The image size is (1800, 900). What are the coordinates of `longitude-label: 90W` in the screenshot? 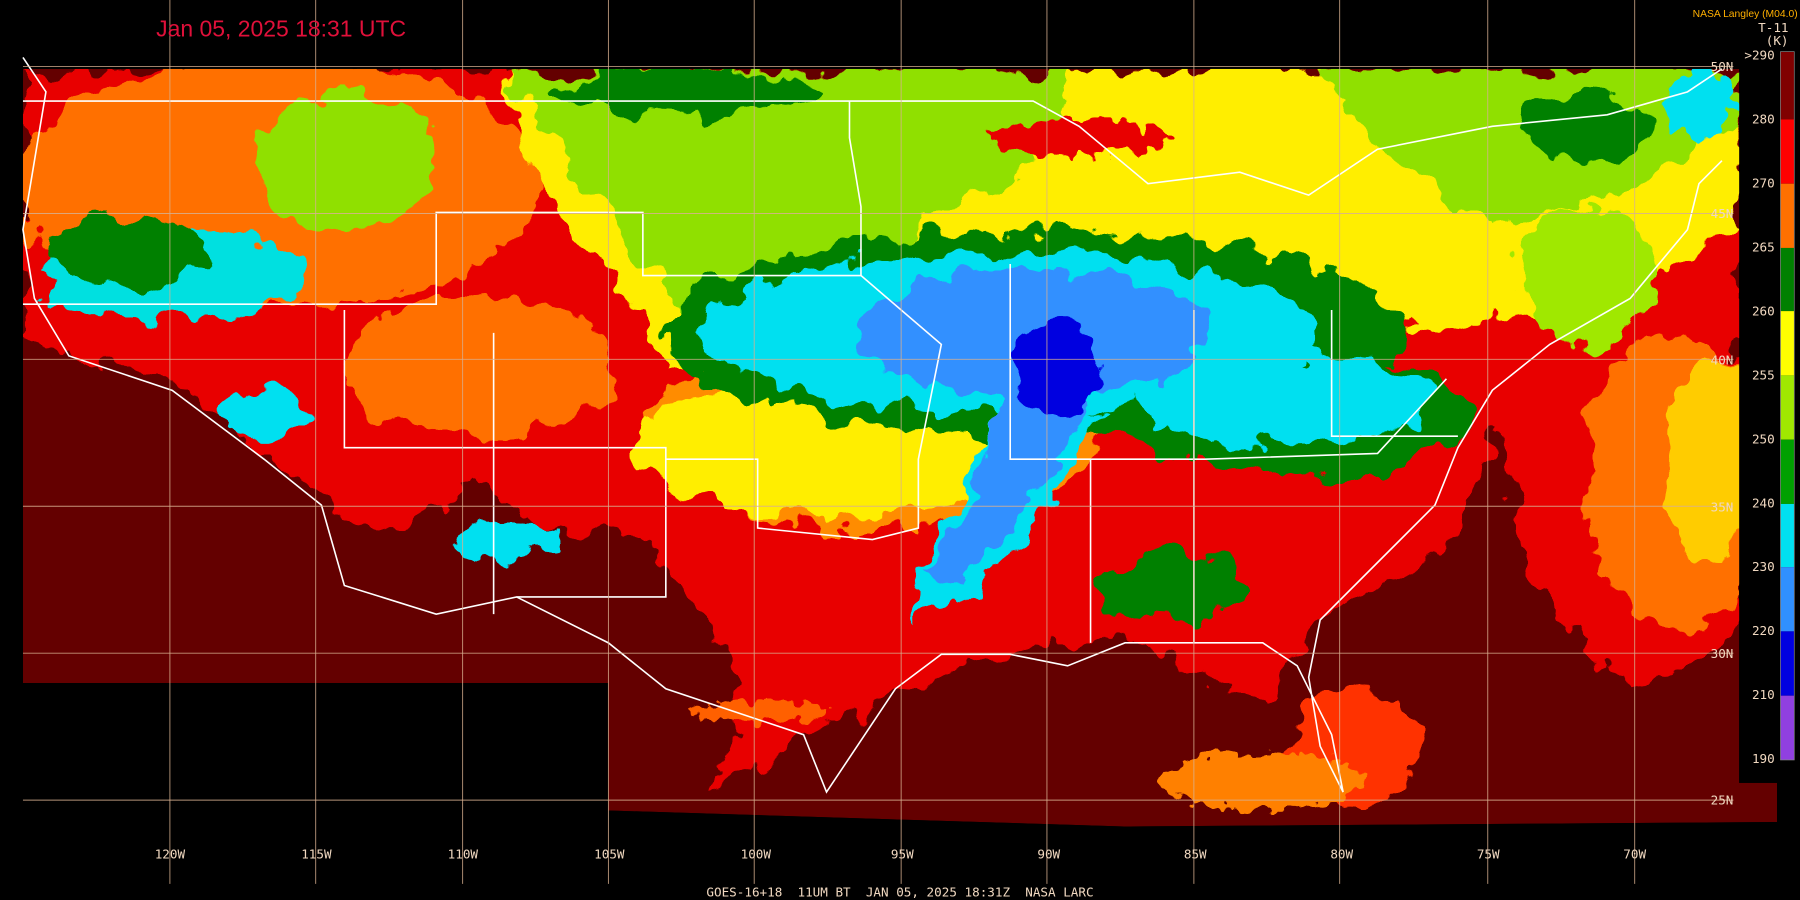 It's located at (1048, 854).